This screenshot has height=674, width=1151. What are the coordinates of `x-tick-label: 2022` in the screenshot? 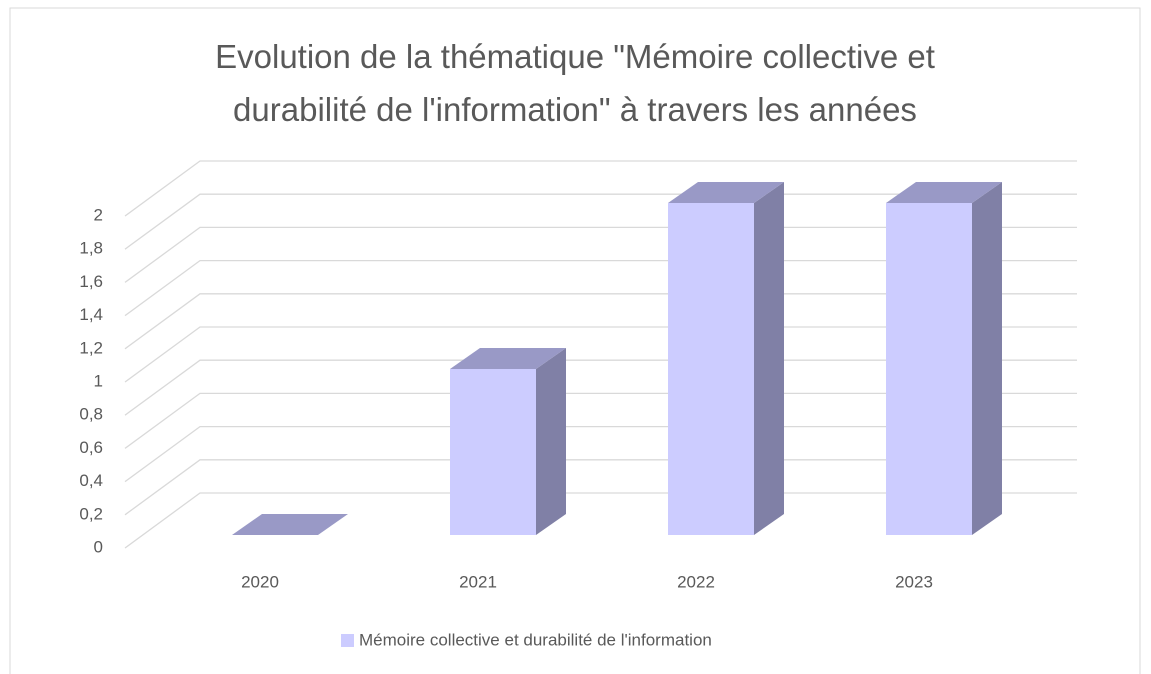 It's located at (696, 581).